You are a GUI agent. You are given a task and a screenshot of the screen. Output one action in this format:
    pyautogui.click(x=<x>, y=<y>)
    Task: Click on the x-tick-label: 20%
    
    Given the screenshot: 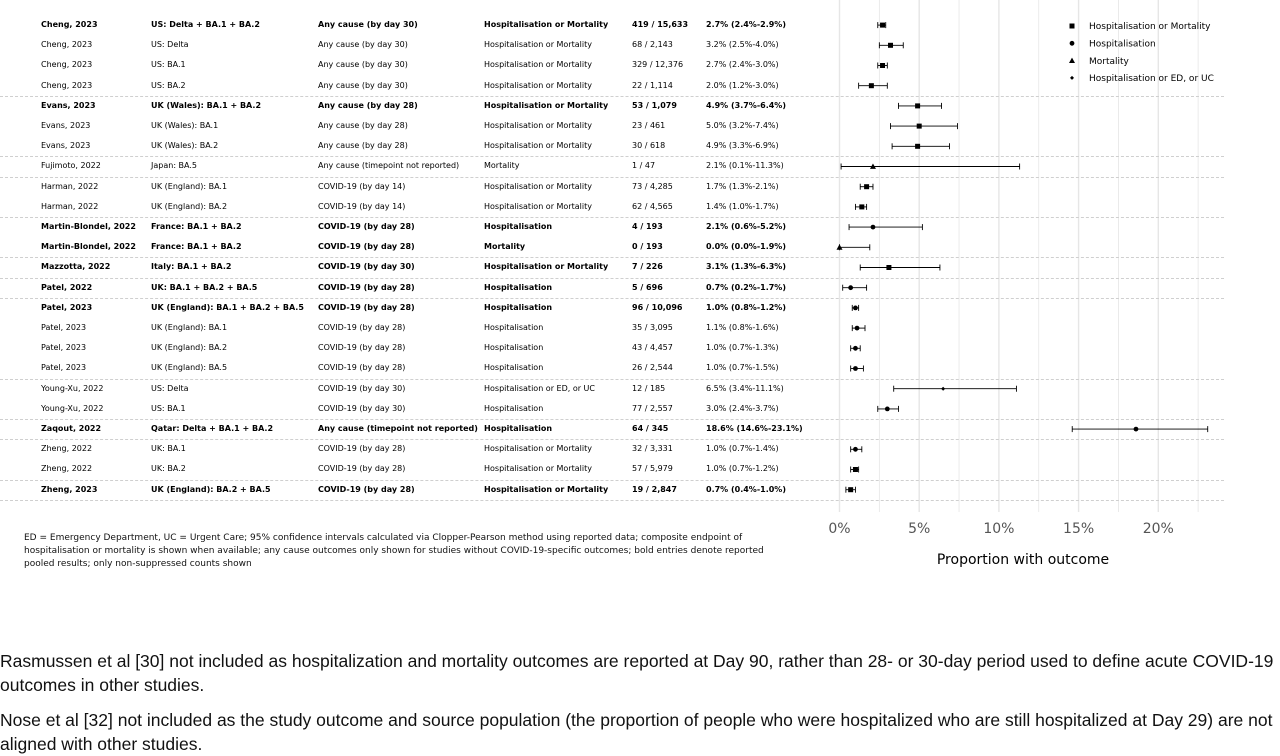 What is the action you would take?
    pyautogui.click(x=1158, y=529)
    